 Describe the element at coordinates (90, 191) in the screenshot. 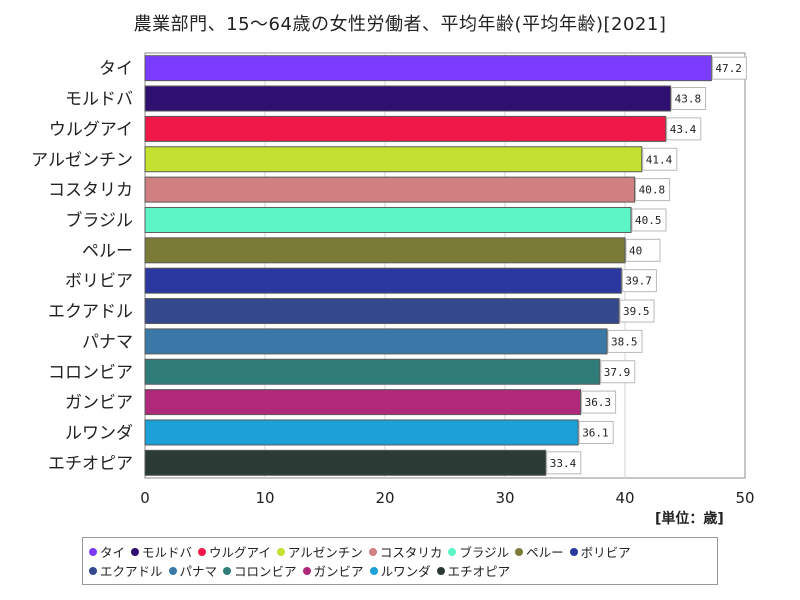

I see `category-label: コスタリカ` at that location.